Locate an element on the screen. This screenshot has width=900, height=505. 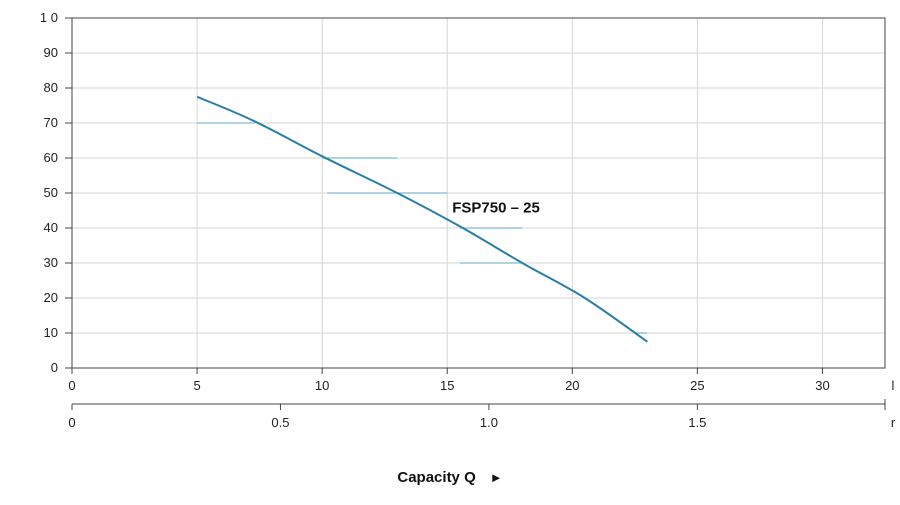
y-tick-label: 10 is located at coordinates (51, 332).